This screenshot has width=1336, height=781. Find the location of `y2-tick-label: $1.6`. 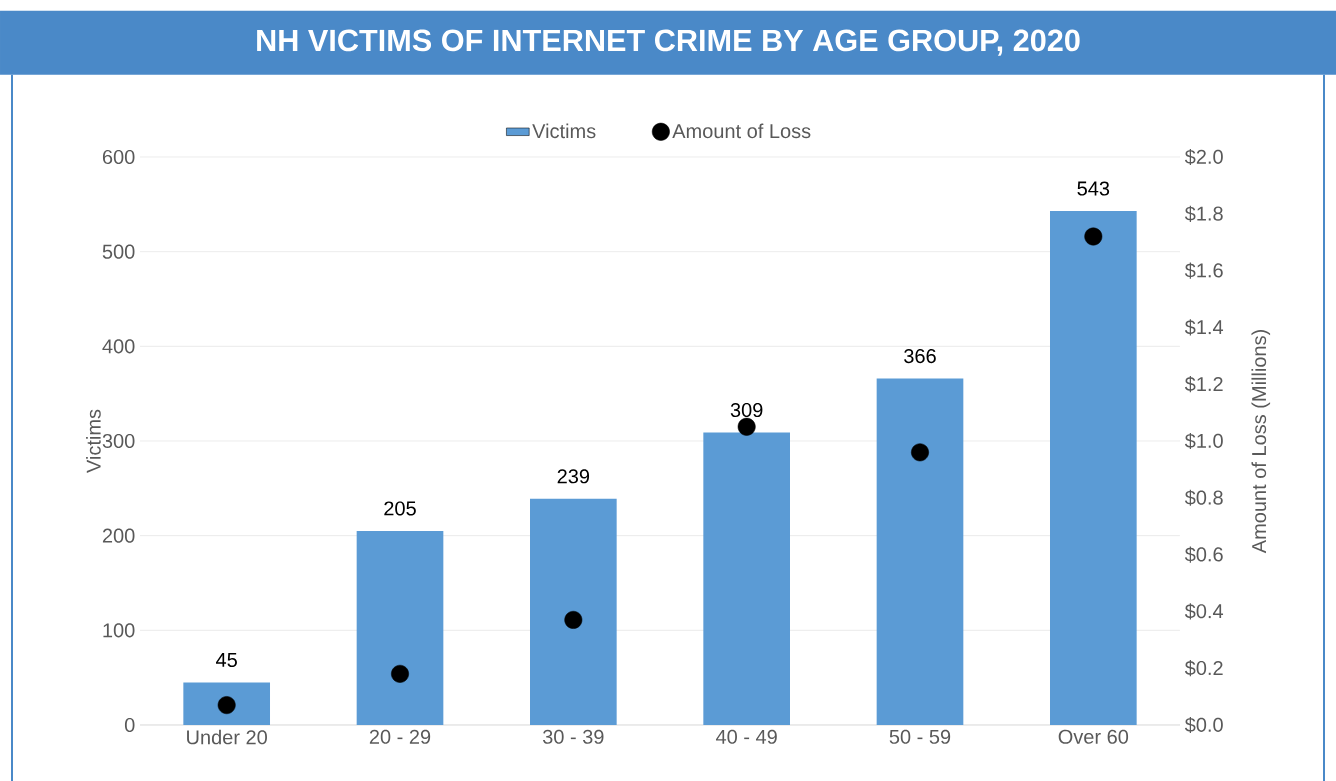

y2-tick-label: $1.6 is located at coordinates (1203, 270).